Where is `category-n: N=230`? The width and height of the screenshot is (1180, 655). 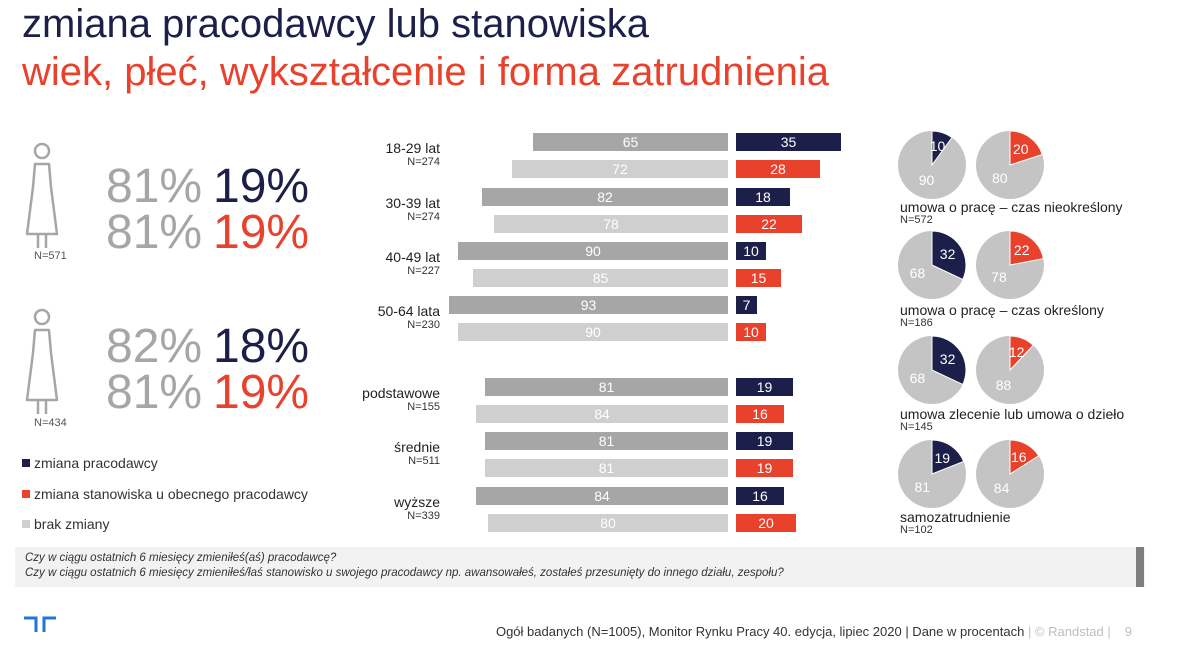
category-n: N=230 is located at coordinates (423, 325).